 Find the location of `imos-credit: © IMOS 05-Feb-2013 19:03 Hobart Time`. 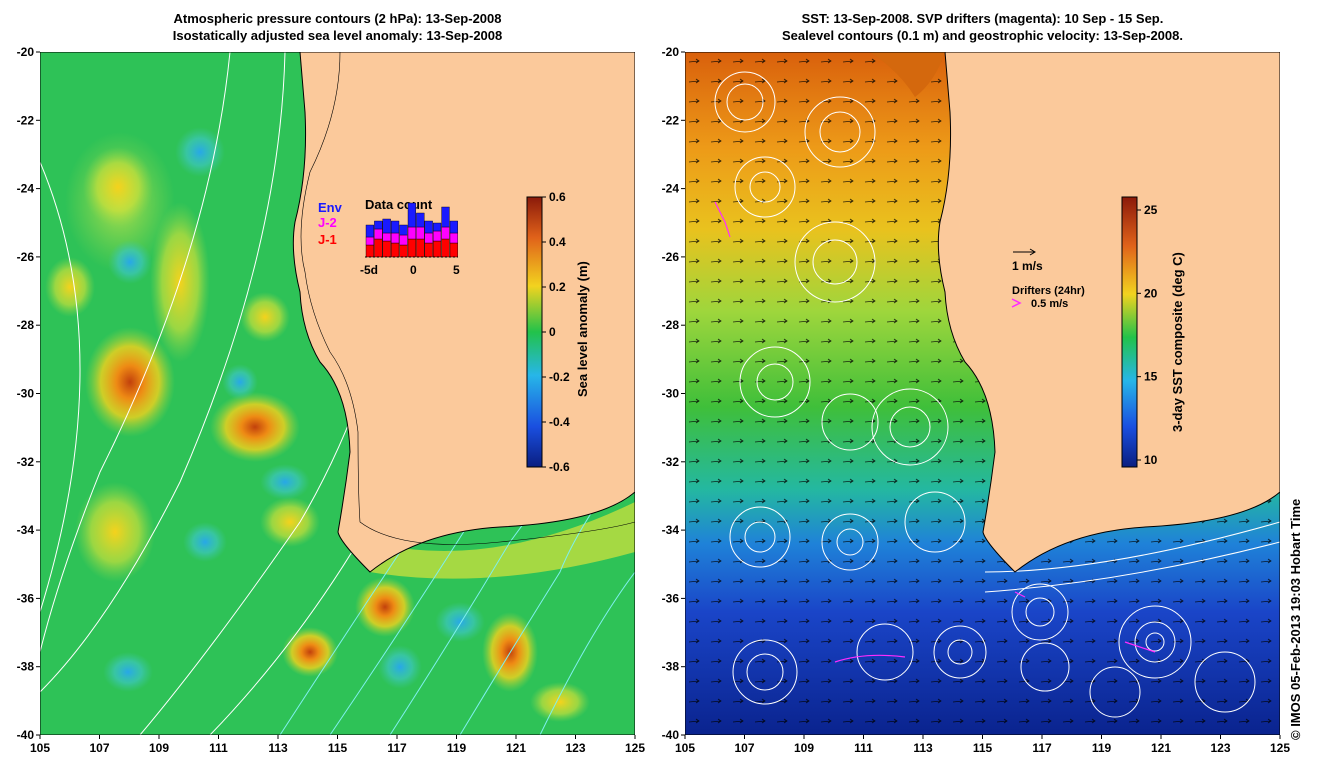

imos-credit: © IMOS 05-Feb-2013 19:03 Hobart Time is located at coordinates (1295, 619).